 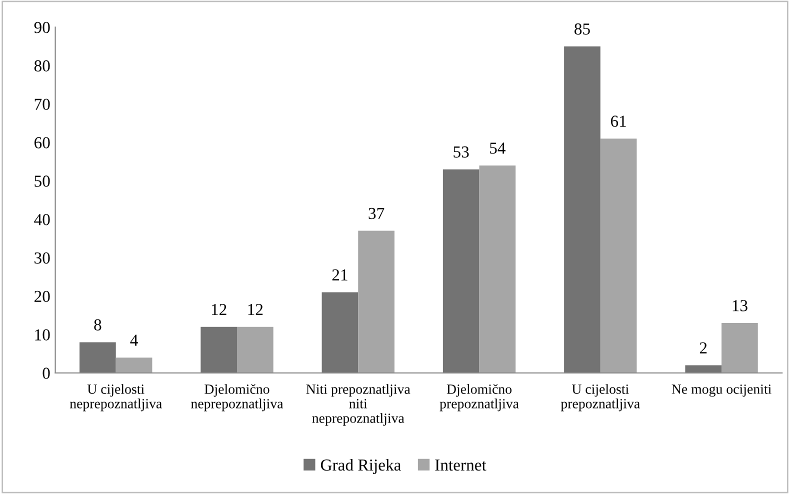 I want to click on y-tick-label: 80, so click(x=42, y=66).